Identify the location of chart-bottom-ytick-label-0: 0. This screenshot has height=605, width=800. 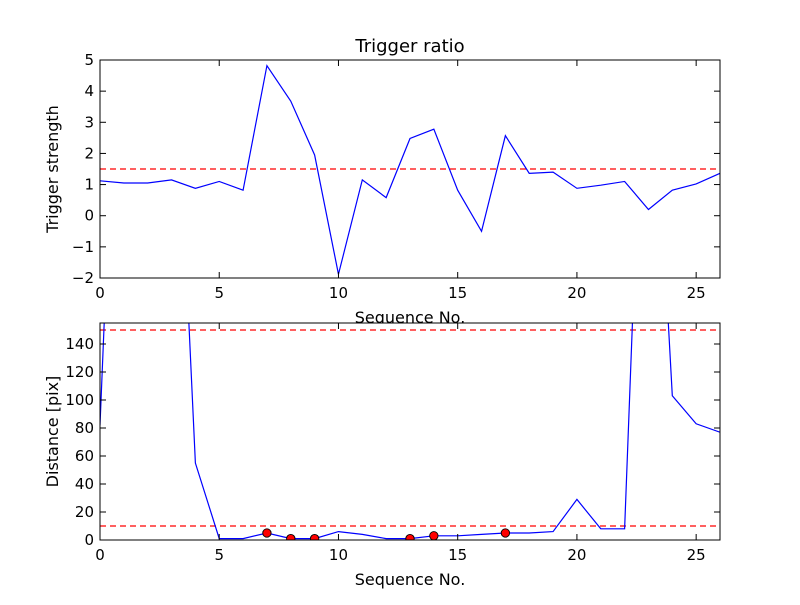
(89, 540).